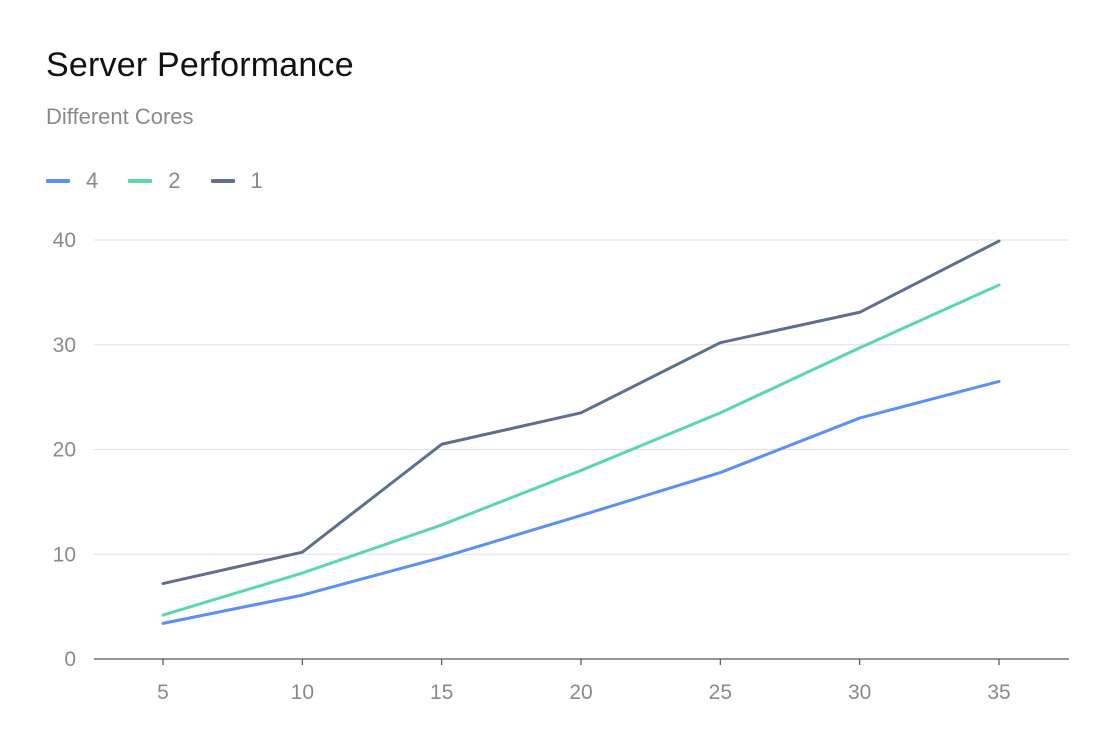 The height and width of the screenshot is (746, 1108). What do you see at coordinates (154, 181) in the screenshot?
I see `legend-item-series-1: 2` at bounding box center [154, 181].